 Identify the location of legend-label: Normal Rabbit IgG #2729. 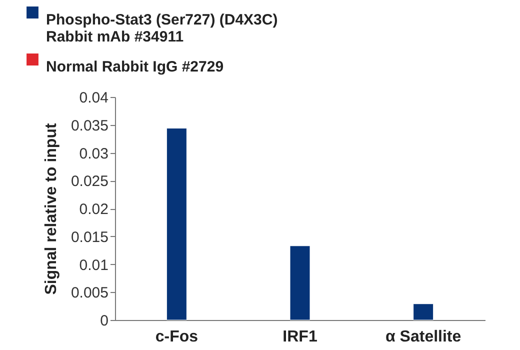
(135, 67).